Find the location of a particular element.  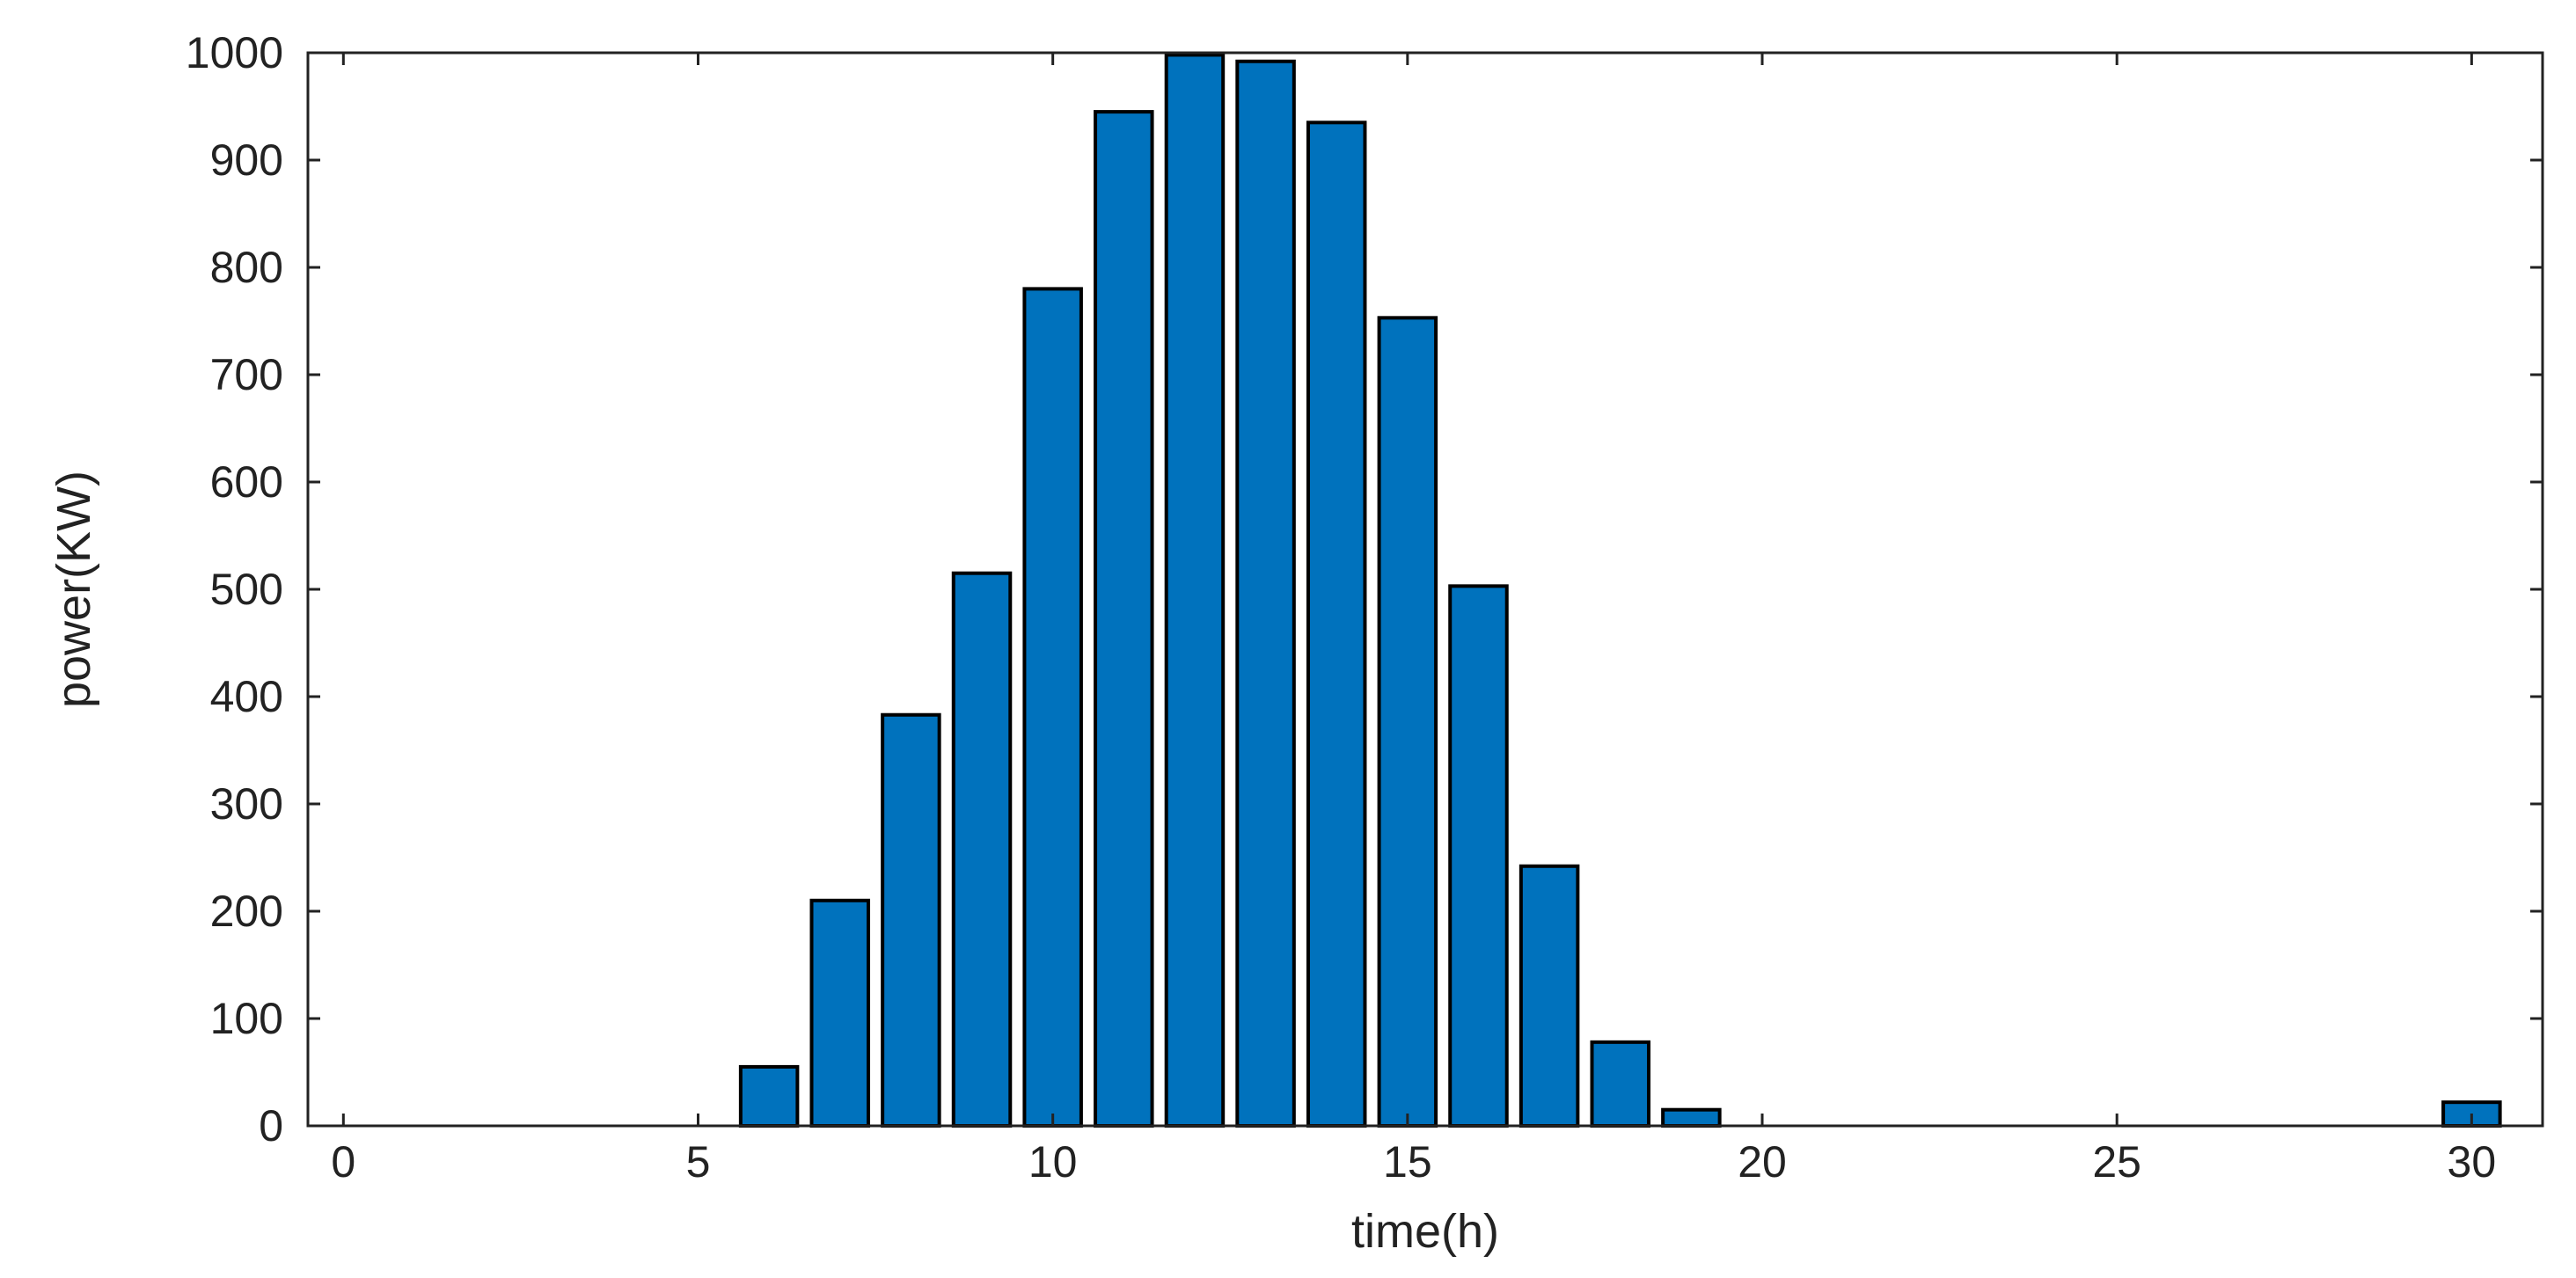

y-tick-label-700: 700 is located at coordinates (246, 375).